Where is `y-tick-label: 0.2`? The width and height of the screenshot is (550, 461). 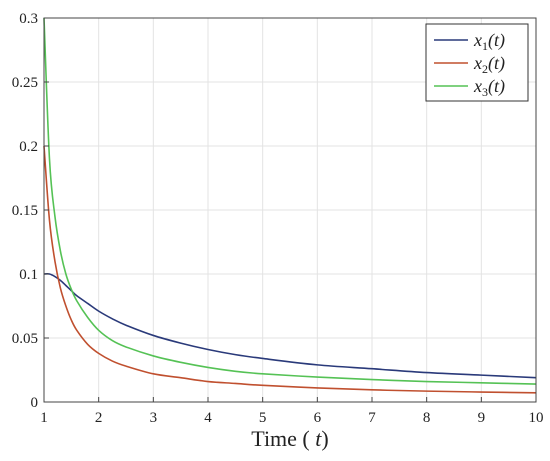 y-tick-label: 0.2 is located at coordinates (28, 147).